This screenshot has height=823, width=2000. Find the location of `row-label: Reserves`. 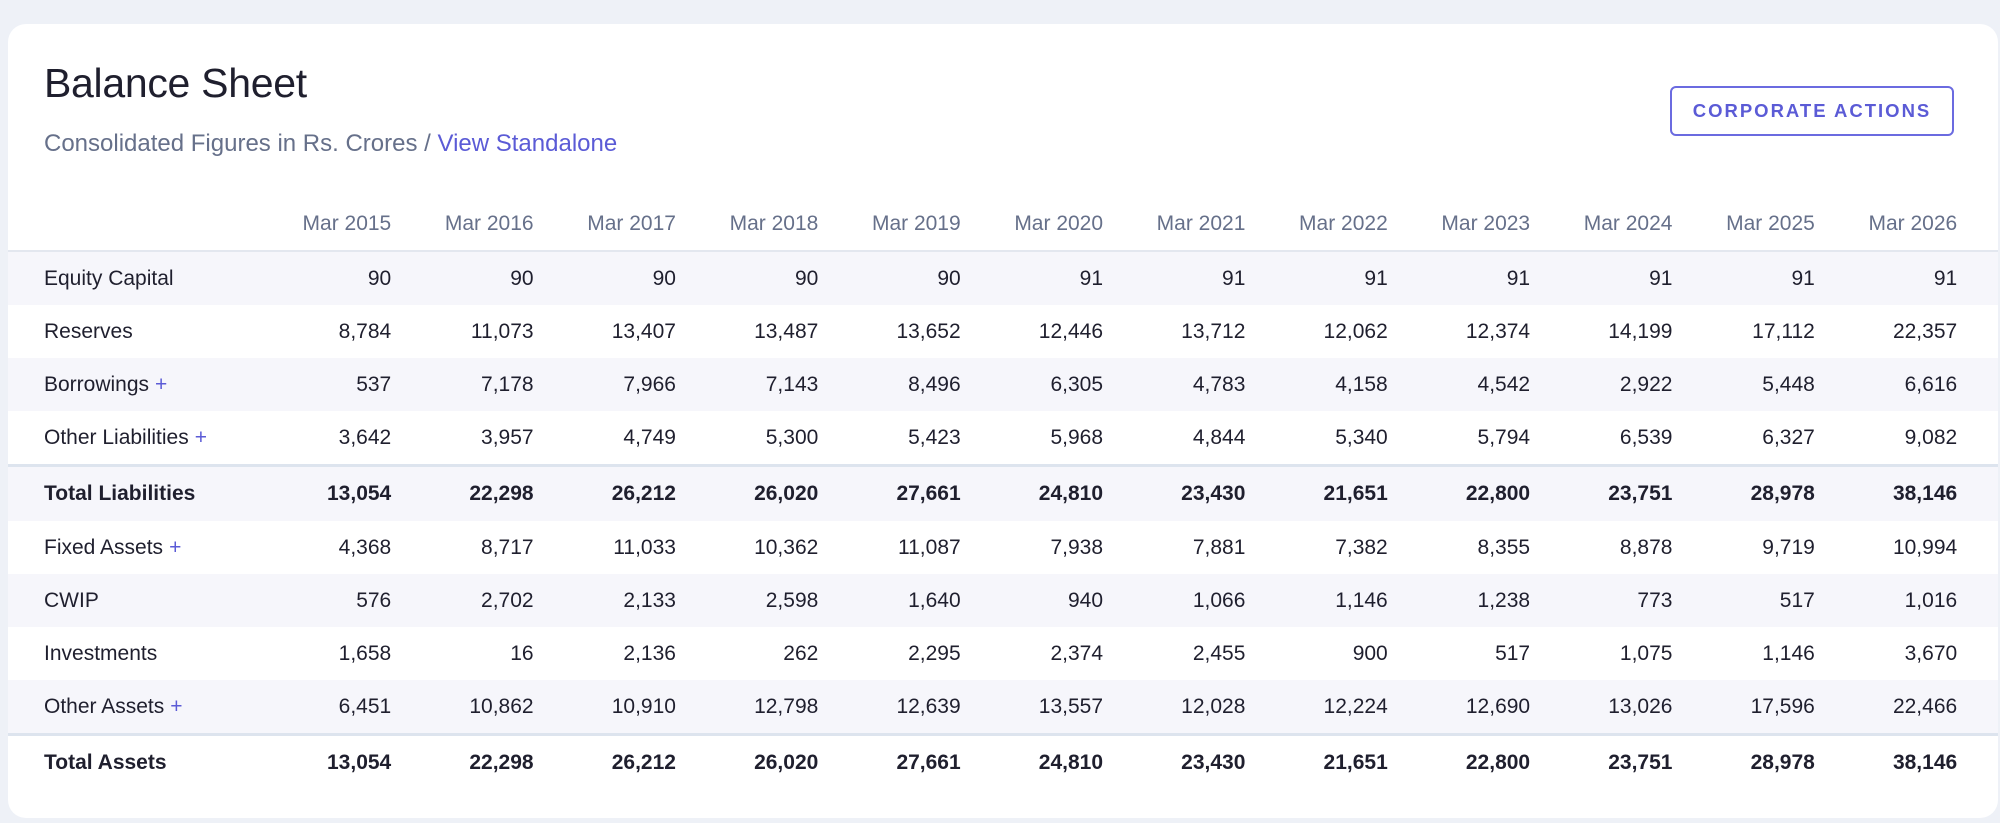

row-label: Reserves is located at coordinates (88, 331).